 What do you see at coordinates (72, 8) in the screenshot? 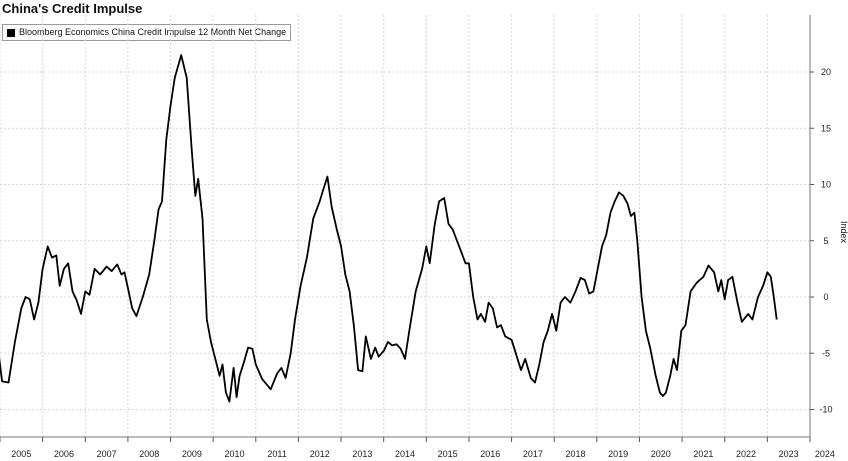
I see `chart-title: China's Credit Impulse` at bounding box center [72, 8].